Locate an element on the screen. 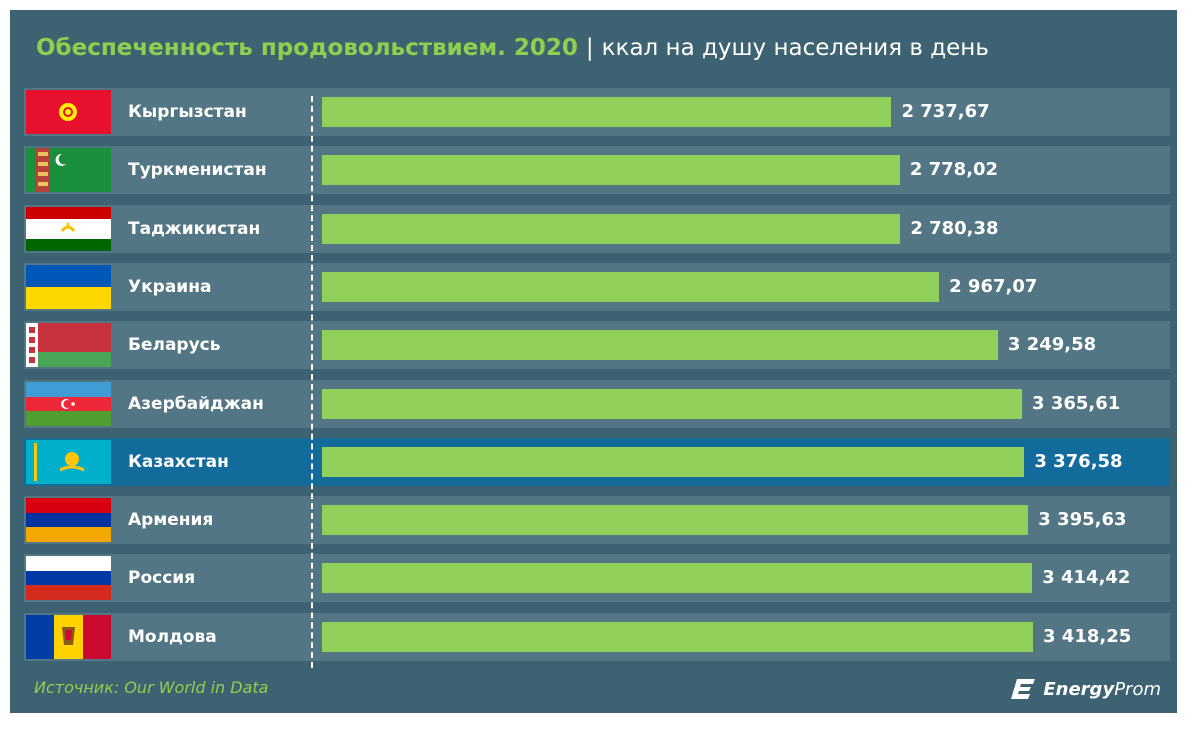 Image resolution: width=1200 pixels, height=729 pixels. title-main: Обеспеченность продовольствием. 2020 is located at coordinates (307, 48).